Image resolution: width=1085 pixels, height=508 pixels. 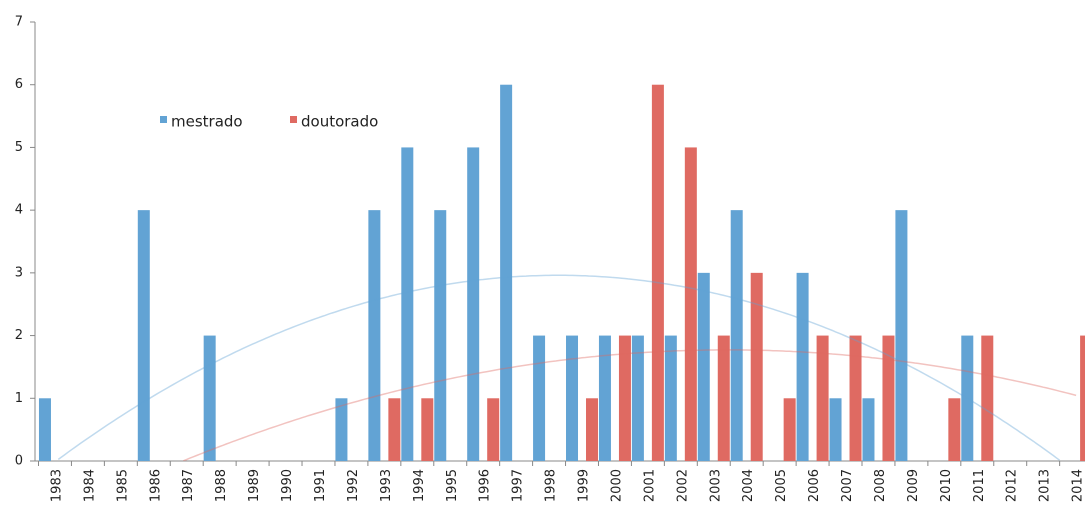 I want to click on legend-label: mestrado, so click(x=207, y=122).